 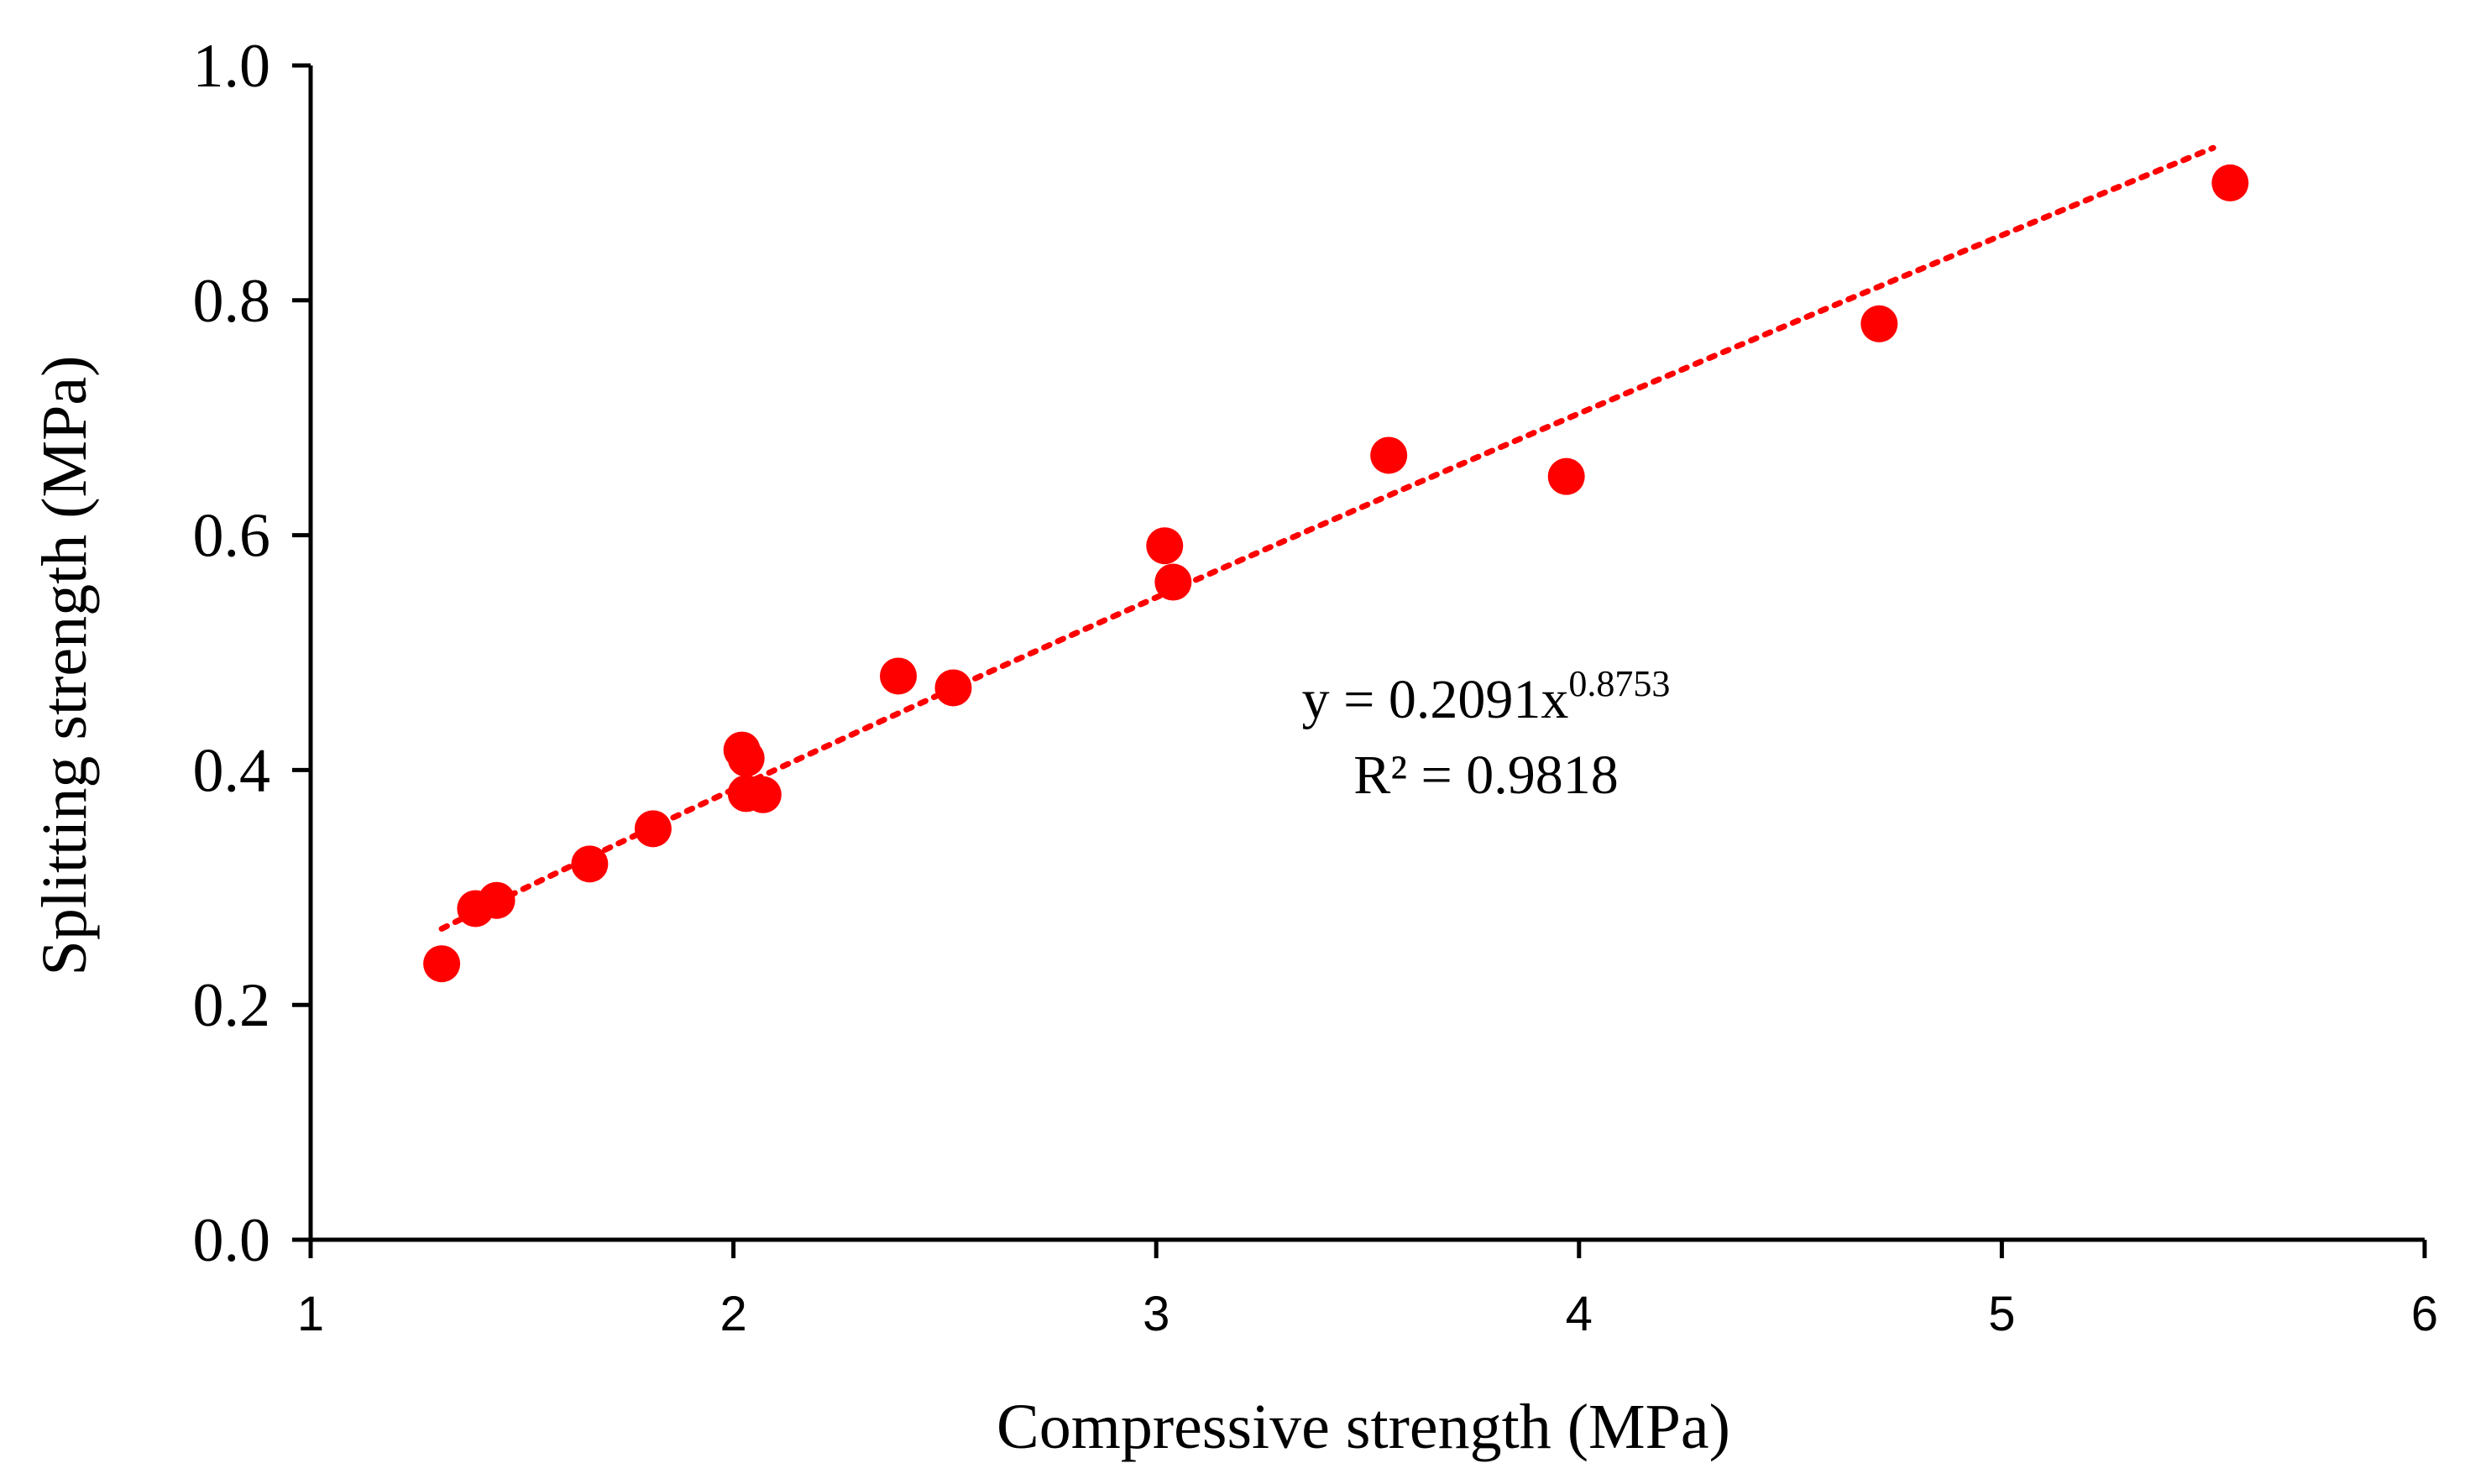 What do you see at coordinates (1435, 699) in the screenshot?
I see `equation-prefix: y = 0.2091x` at bounding box center [1435, 699].